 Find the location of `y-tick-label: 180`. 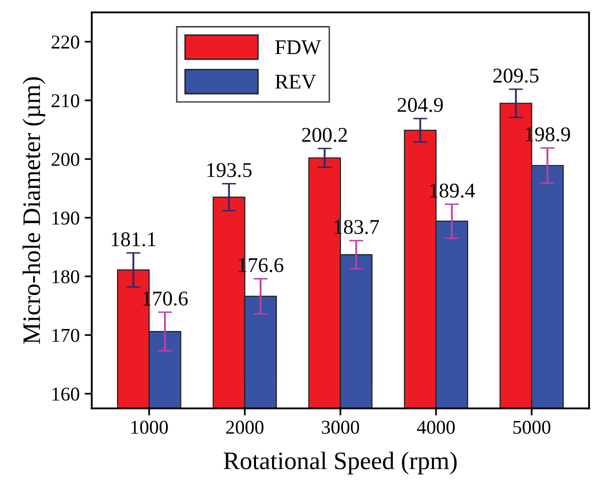

y-tick-label: 180 is located at coordinates (66, 277).